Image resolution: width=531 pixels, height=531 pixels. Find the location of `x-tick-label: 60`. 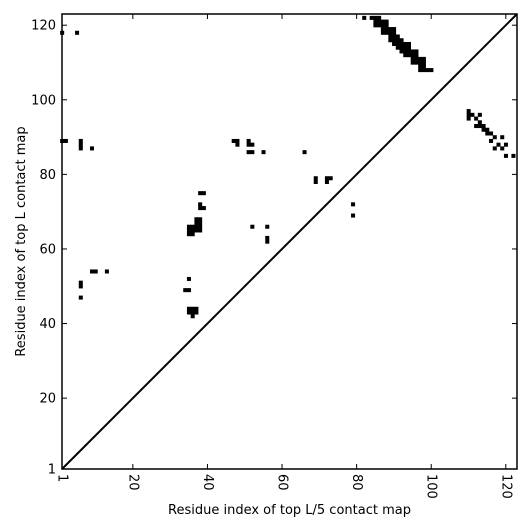

x-tick-label: 60 is located at coordinates (282, 482).